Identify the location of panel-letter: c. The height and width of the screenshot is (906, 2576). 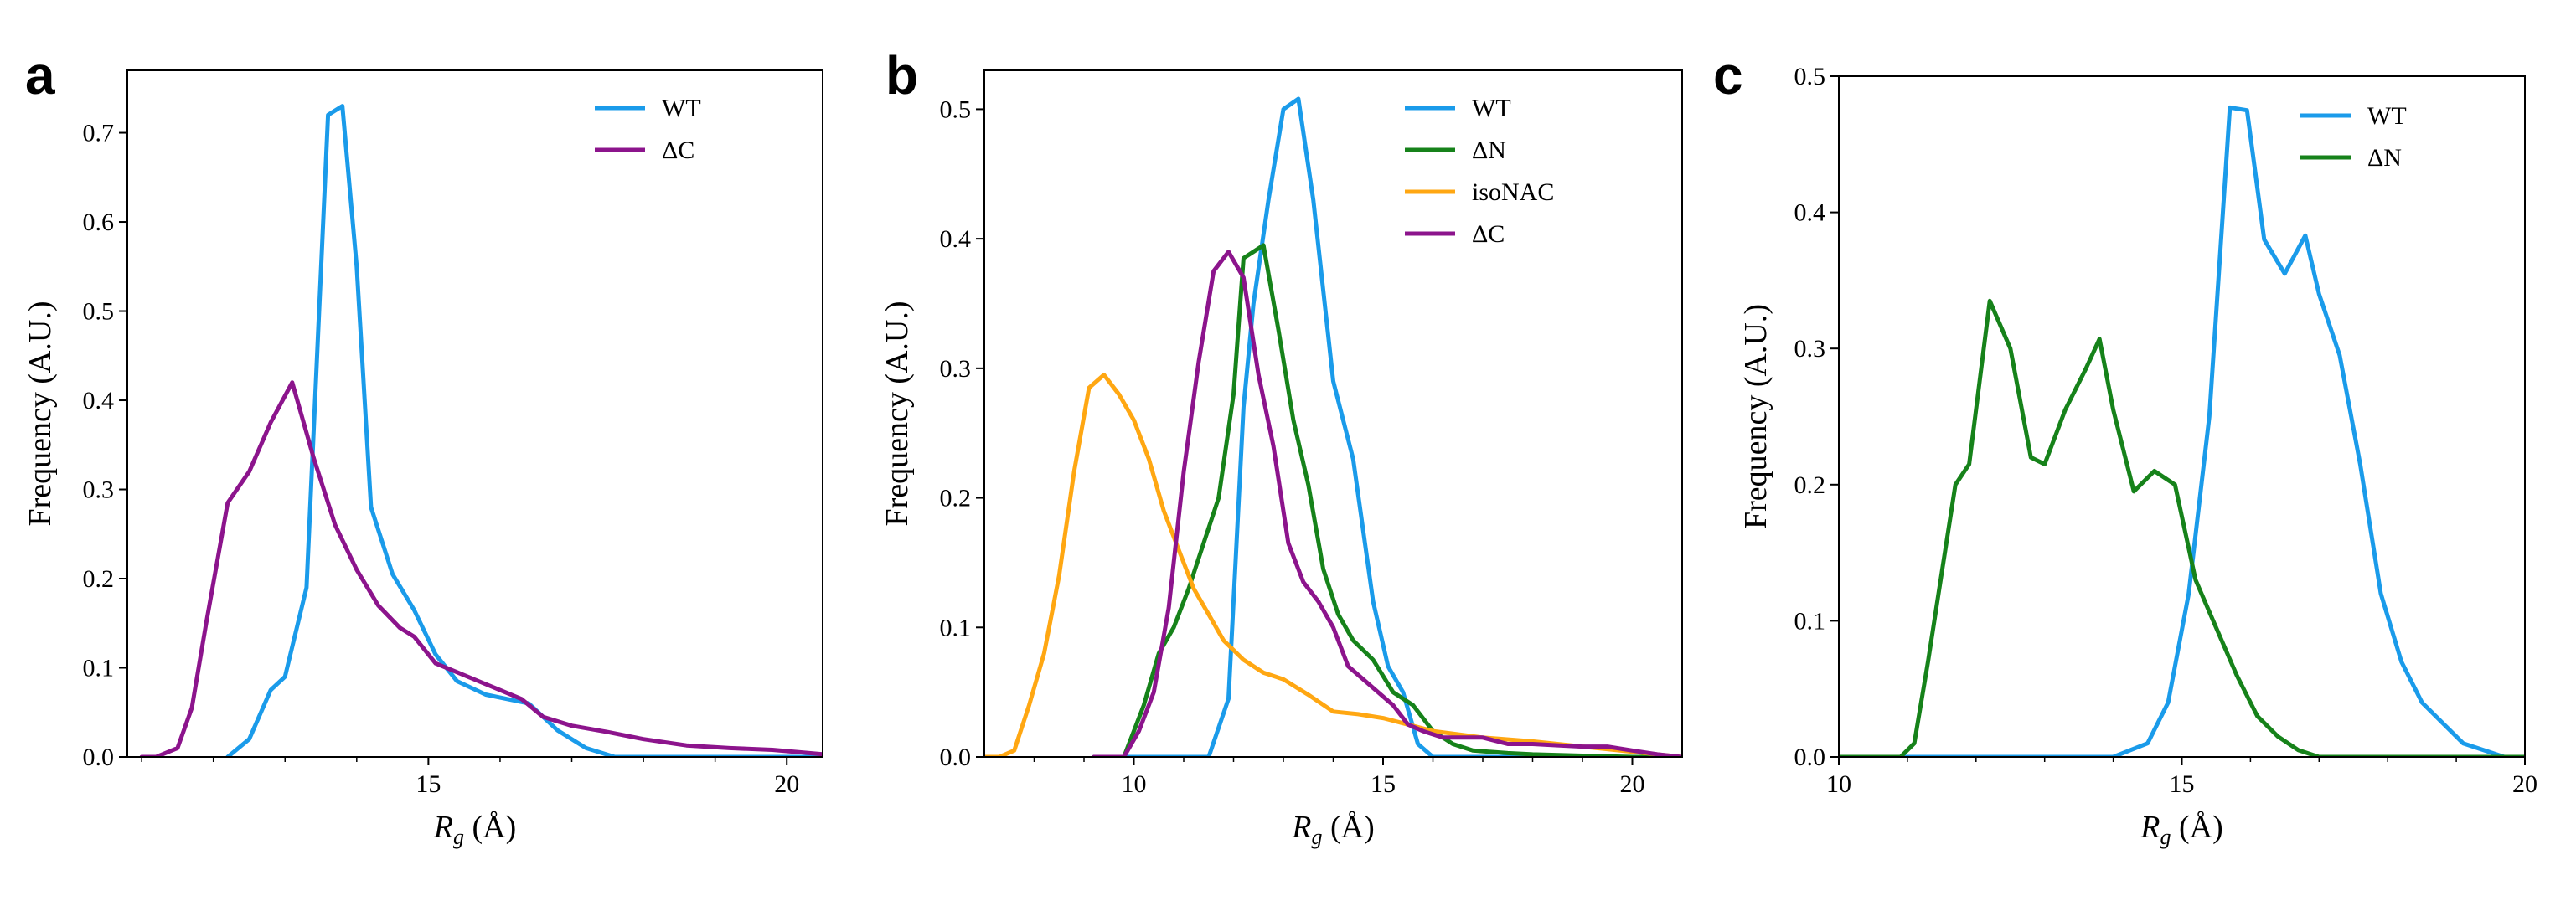
(1728, 76).